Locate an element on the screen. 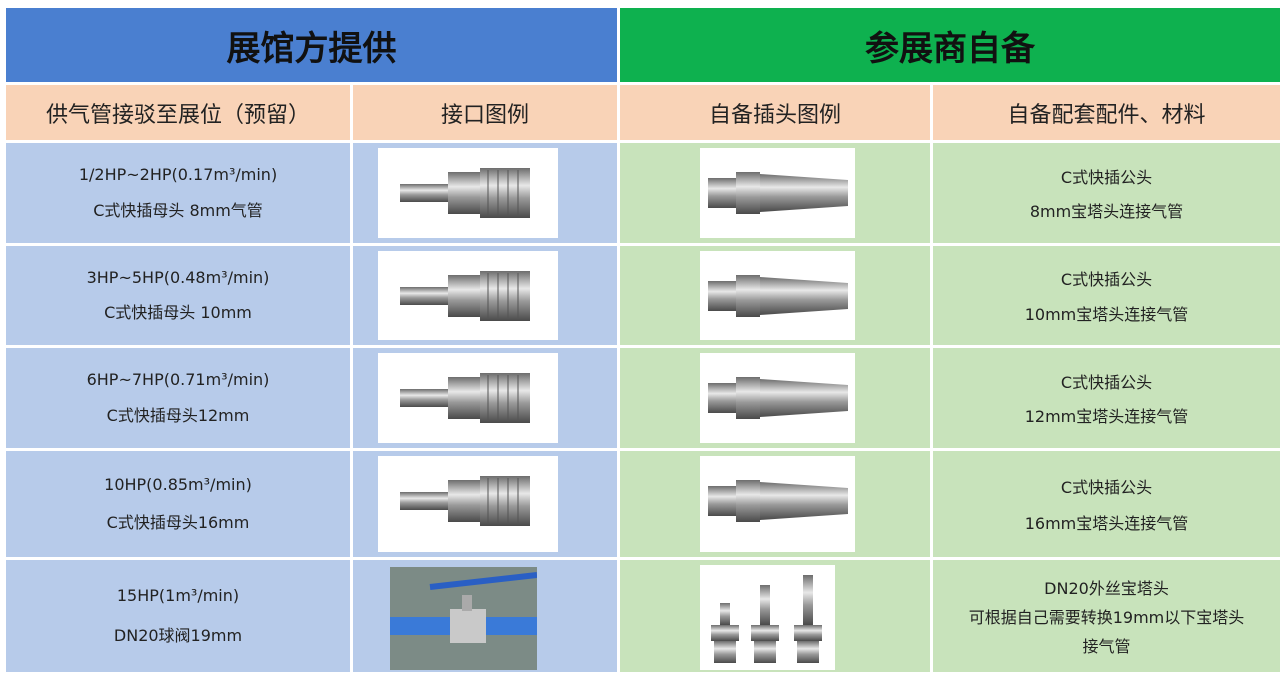  supply-cell: 3HP~5HP(0.48m³/min) C式快插母头 10mm is located at coordinates (178, 295).